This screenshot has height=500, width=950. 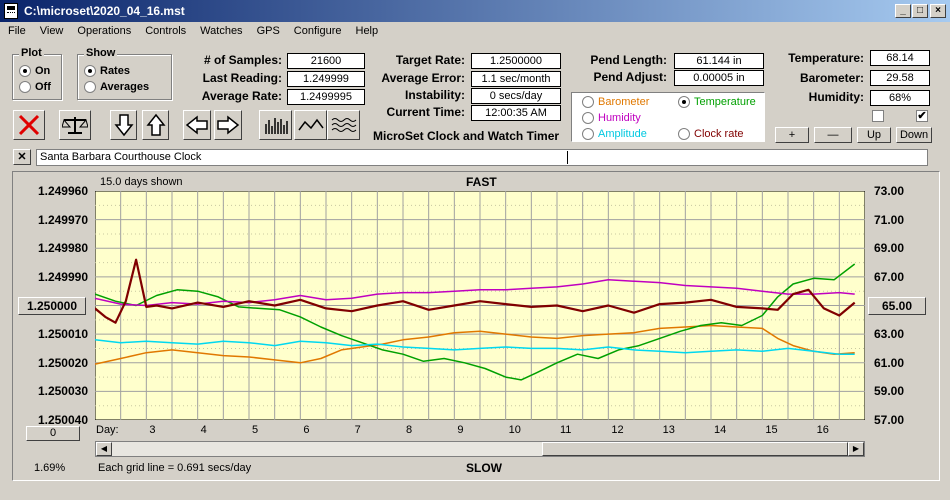 What do you see at coordinates (203, 430) in the screenshot?
I see `x-tick-label: 4` at bounding box center [203, 430].